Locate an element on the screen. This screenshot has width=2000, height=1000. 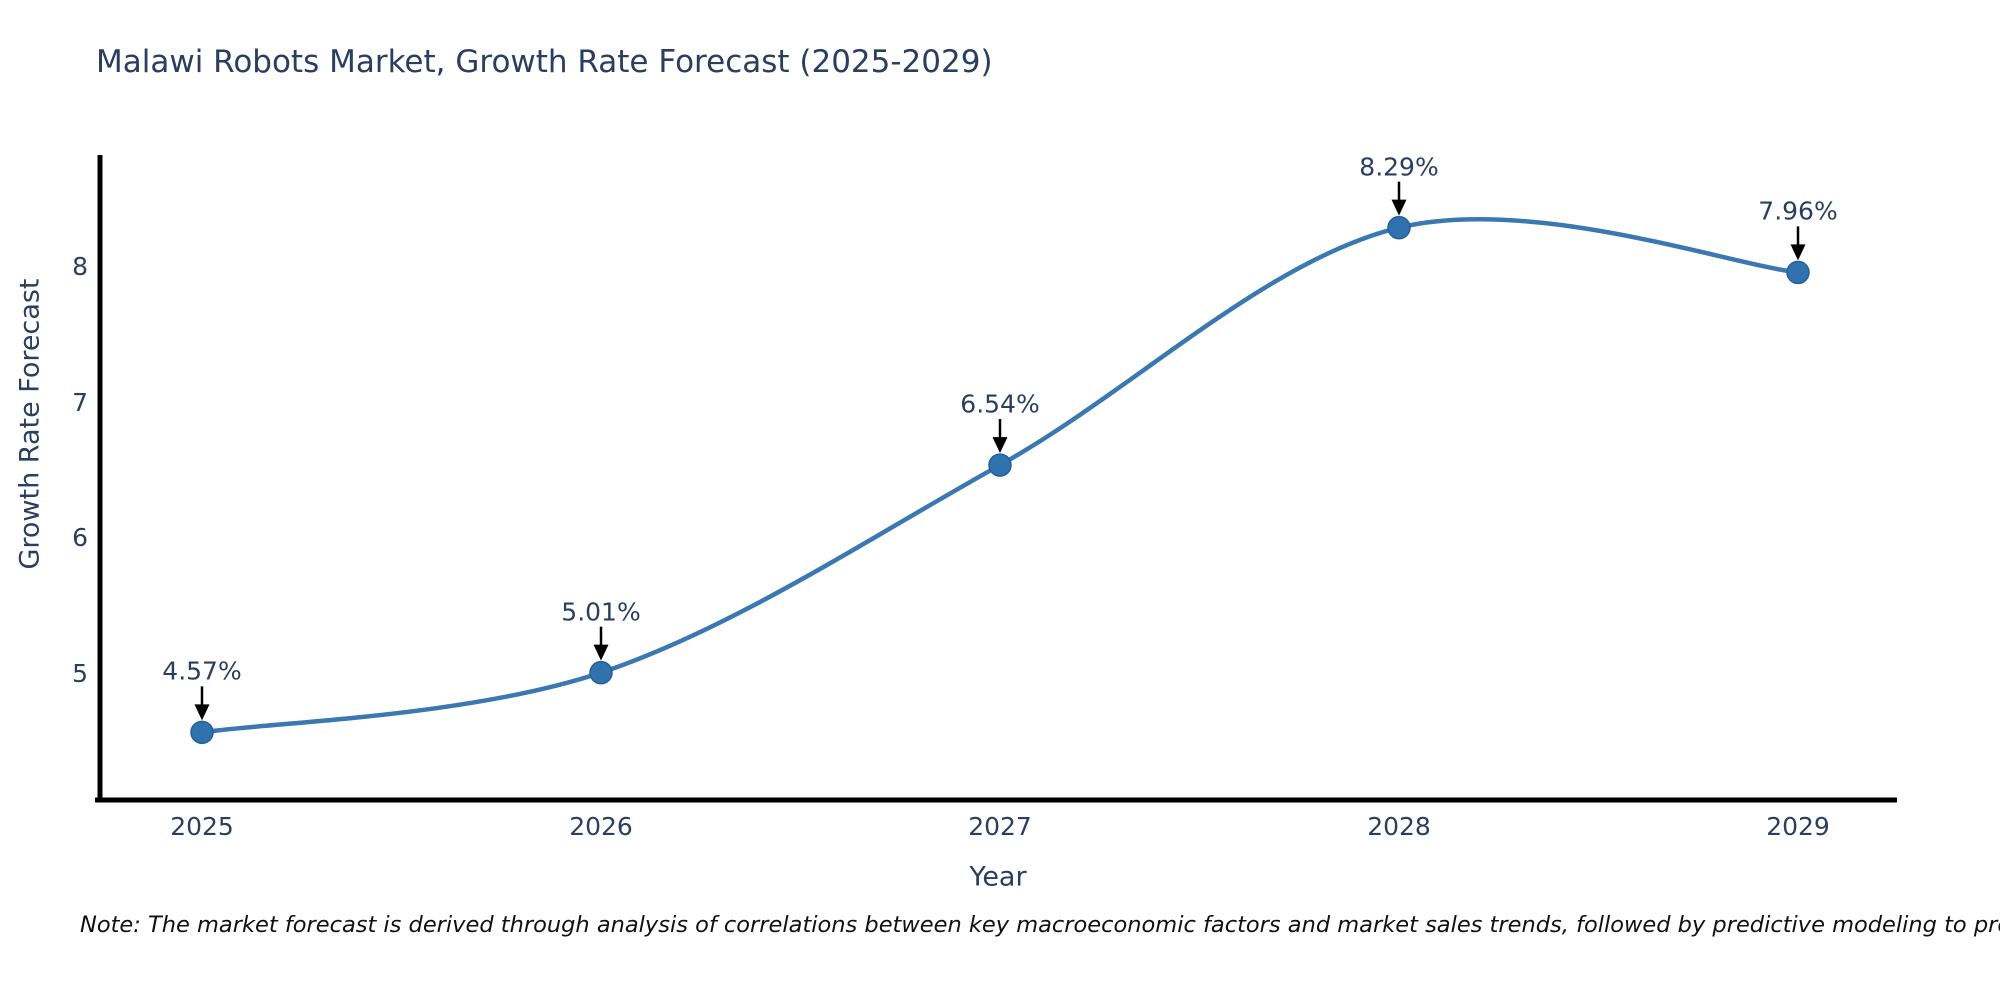
x-tick-label: 2026 is located at coordinates (601, 826).